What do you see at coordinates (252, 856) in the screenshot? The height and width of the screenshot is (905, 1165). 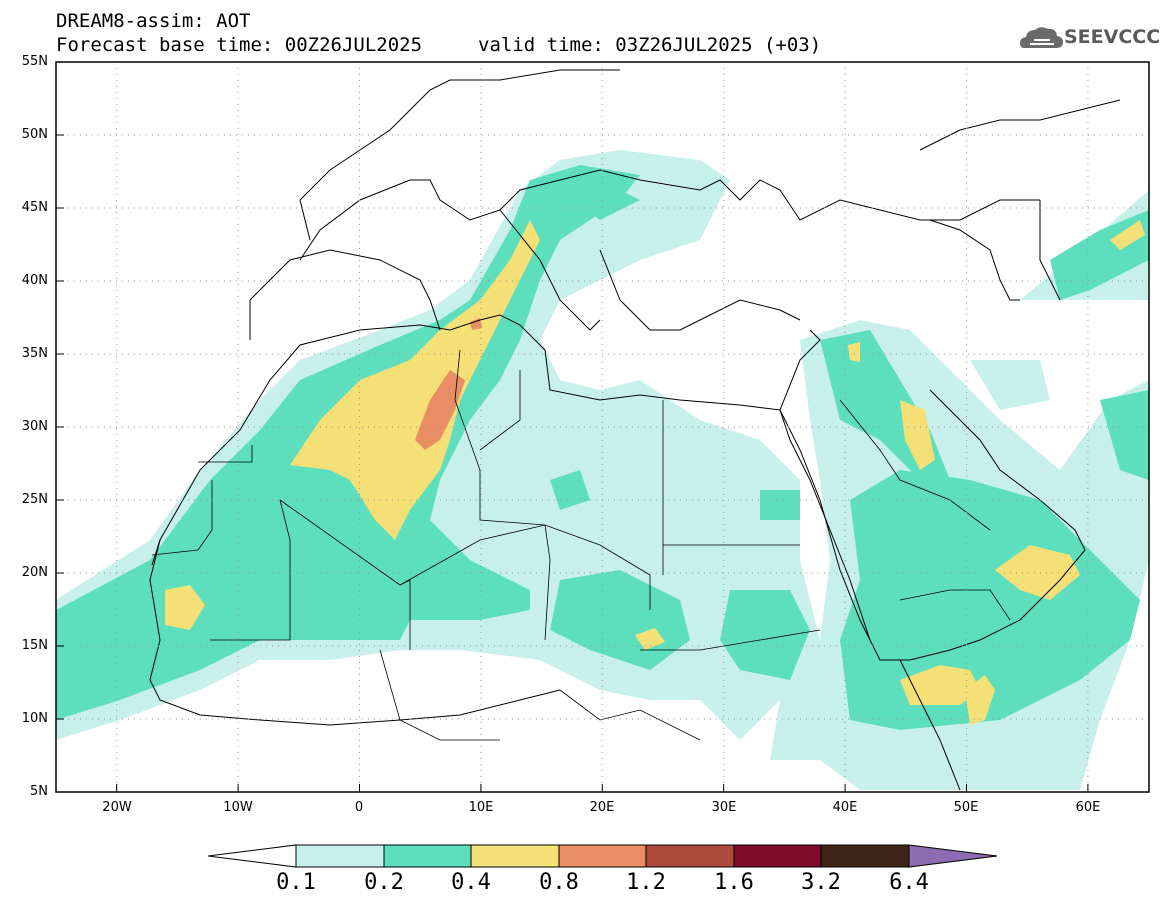 I see `colorbar-under-triangle` at bounding box center [252, 856].